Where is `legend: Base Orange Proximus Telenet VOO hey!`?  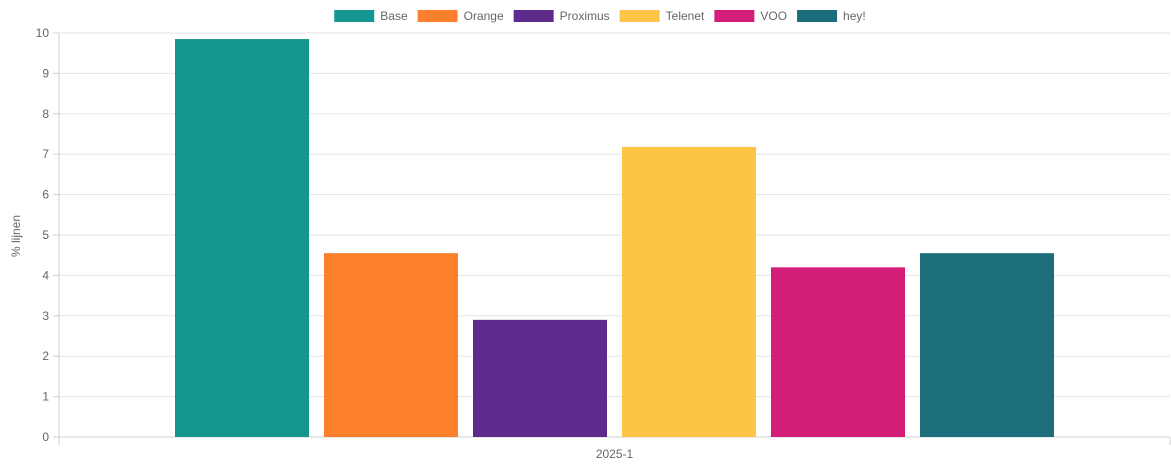
legend: Base Orange Proximus Telenet VOO hey! is located at coordinates (600, 16).